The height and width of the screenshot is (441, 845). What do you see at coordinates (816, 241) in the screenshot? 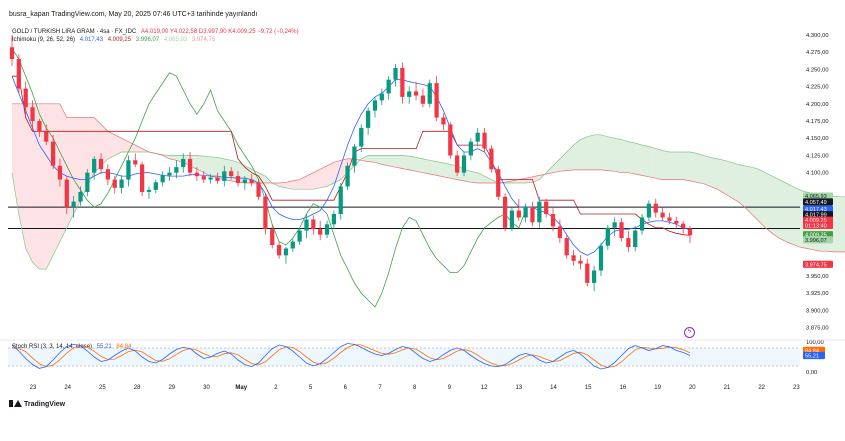
I see `price-label-text: 3.996,07` at bounding box center [816, 241].